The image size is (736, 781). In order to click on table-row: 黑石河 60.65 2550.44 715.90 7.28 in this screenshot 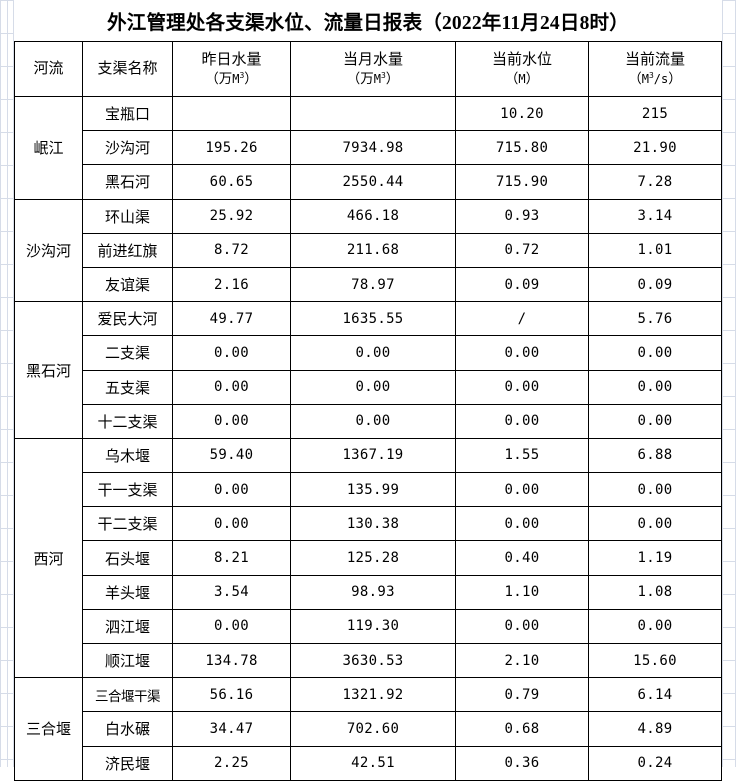, I will do `click(368, 182)`.